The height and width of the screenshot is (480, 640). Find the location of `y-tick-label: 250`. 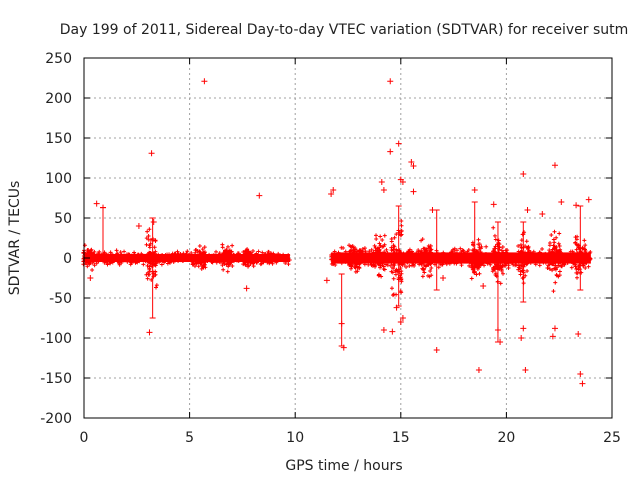

y-tick-label: 250 is located at coordinates (58, 59).